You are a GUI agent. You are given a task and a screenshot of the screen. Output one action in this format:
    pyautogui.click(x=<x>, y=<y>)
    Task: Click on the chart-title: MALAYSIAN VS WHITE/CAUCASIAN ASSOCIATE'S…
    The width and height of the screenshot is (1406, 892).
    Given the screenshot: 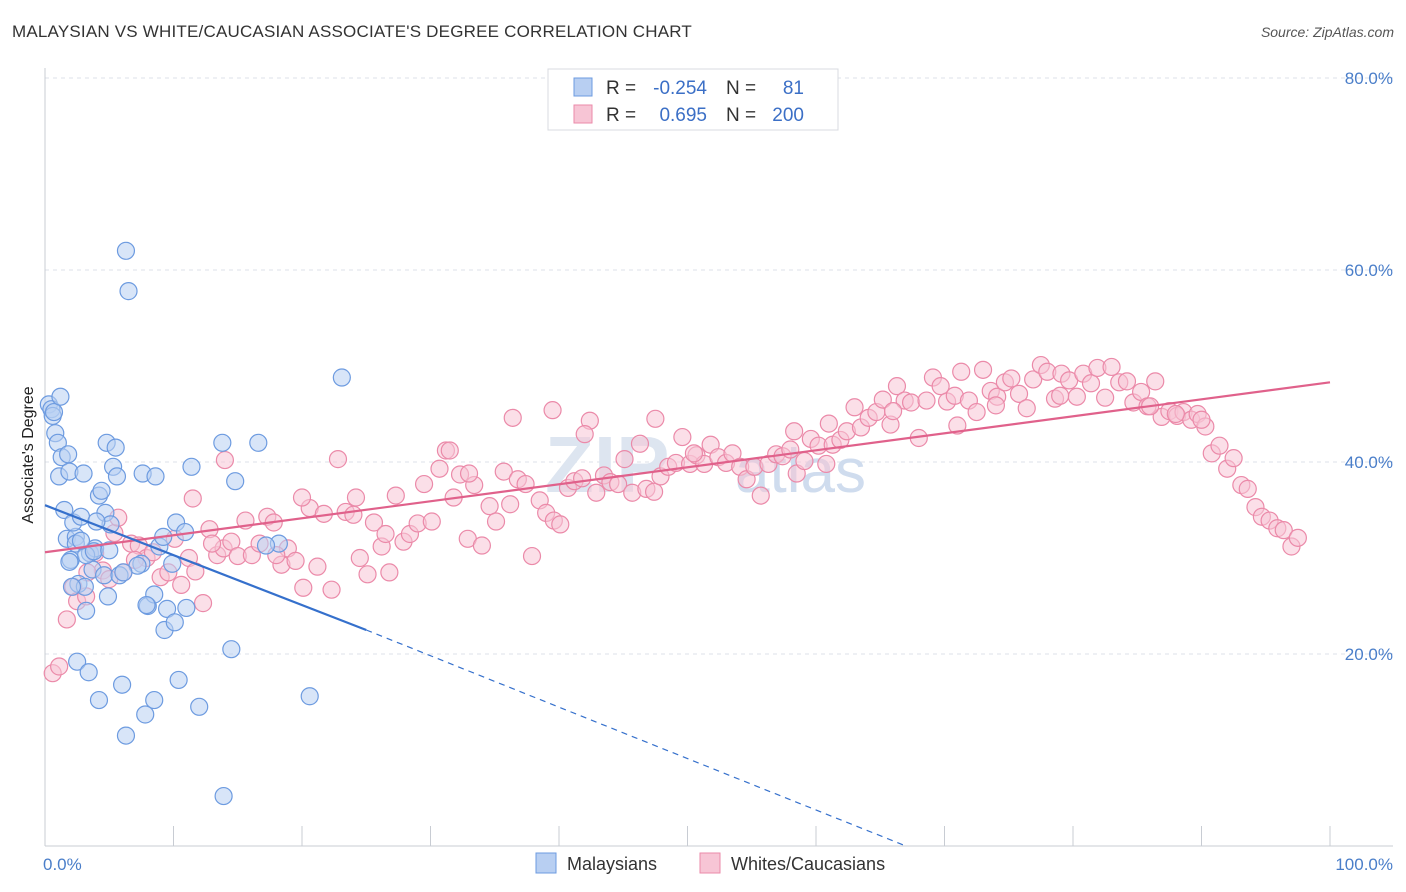 What is the action you would take?
    pyautogui.click(x=352, y=31)
    